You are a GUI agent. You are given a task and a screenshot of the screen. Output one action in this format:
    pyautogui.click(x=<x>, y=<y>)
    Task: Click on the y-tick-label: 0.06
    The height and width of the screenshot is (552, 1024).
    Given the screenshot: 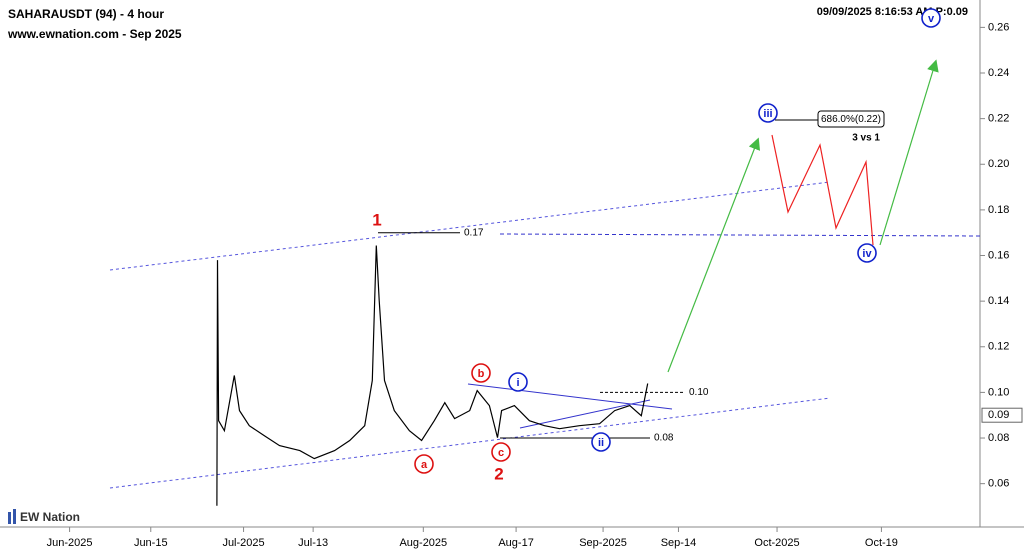 What is the action you would take?
    pyautogui.click(x=998, y=484)
    